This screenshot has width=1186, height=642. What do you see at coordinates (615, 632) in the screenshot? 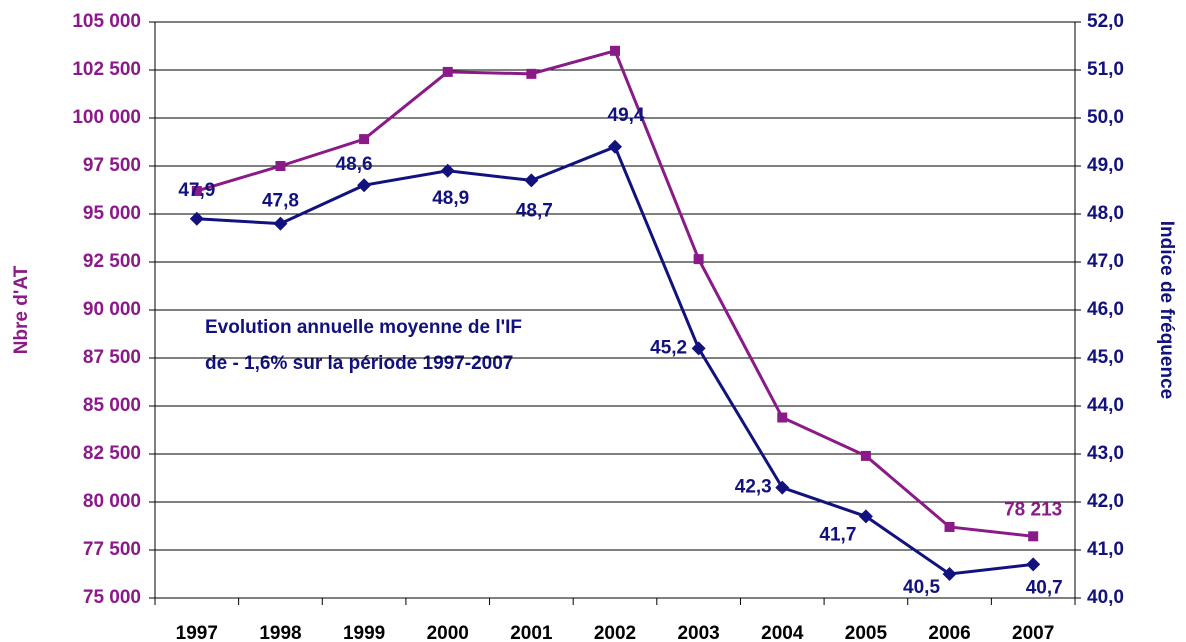
I see `x-tick-label: 2002` at bounding box center [615, 632].